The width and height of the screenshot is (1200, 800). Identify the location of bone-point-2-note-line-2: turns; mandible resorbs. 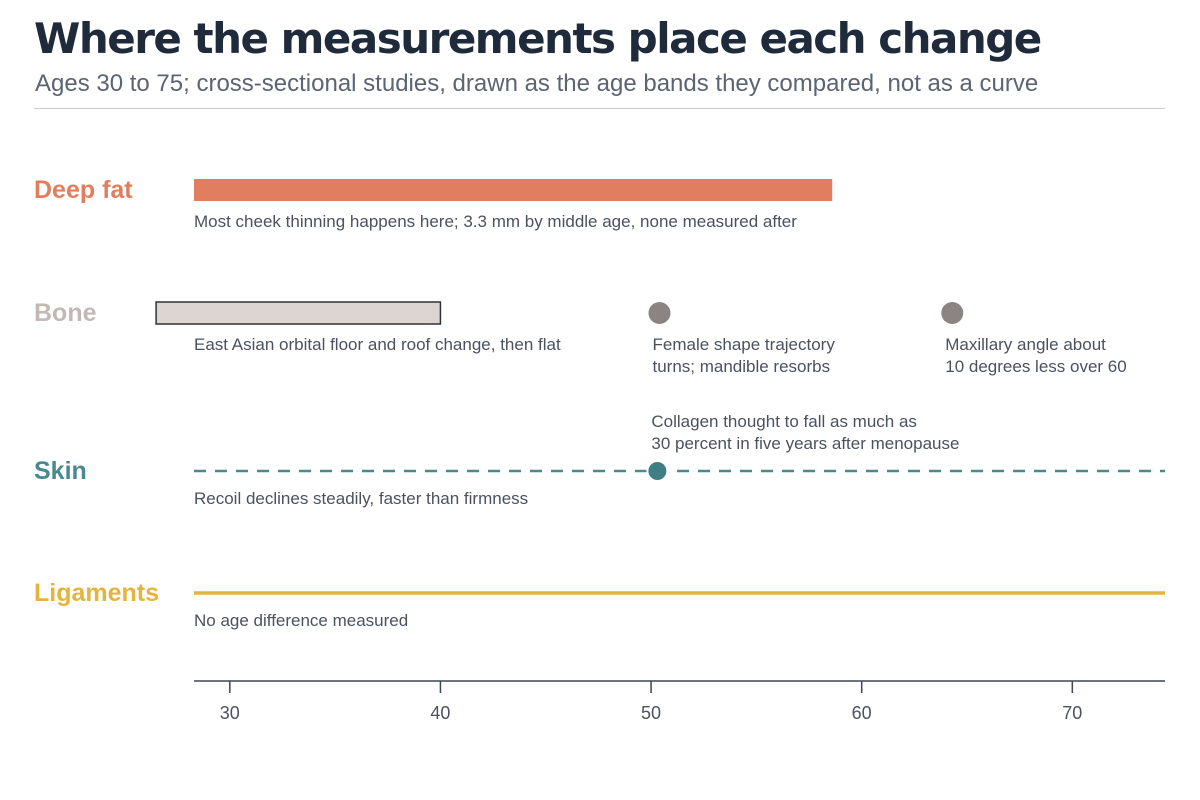
(741, 366).